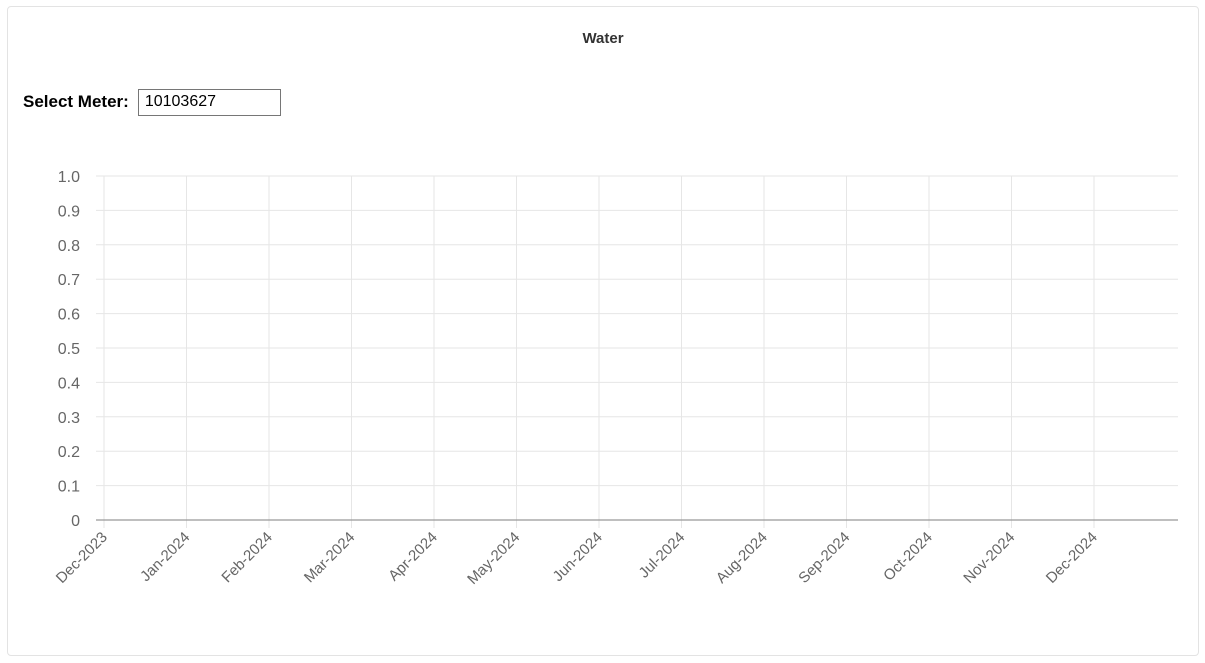 The width and height of the screenshot is (1205, 663). What do you see at coordinates (493, 558) in the screenshot?
I see `x-tick-label: May-2024` at bounding box center [493, 558].